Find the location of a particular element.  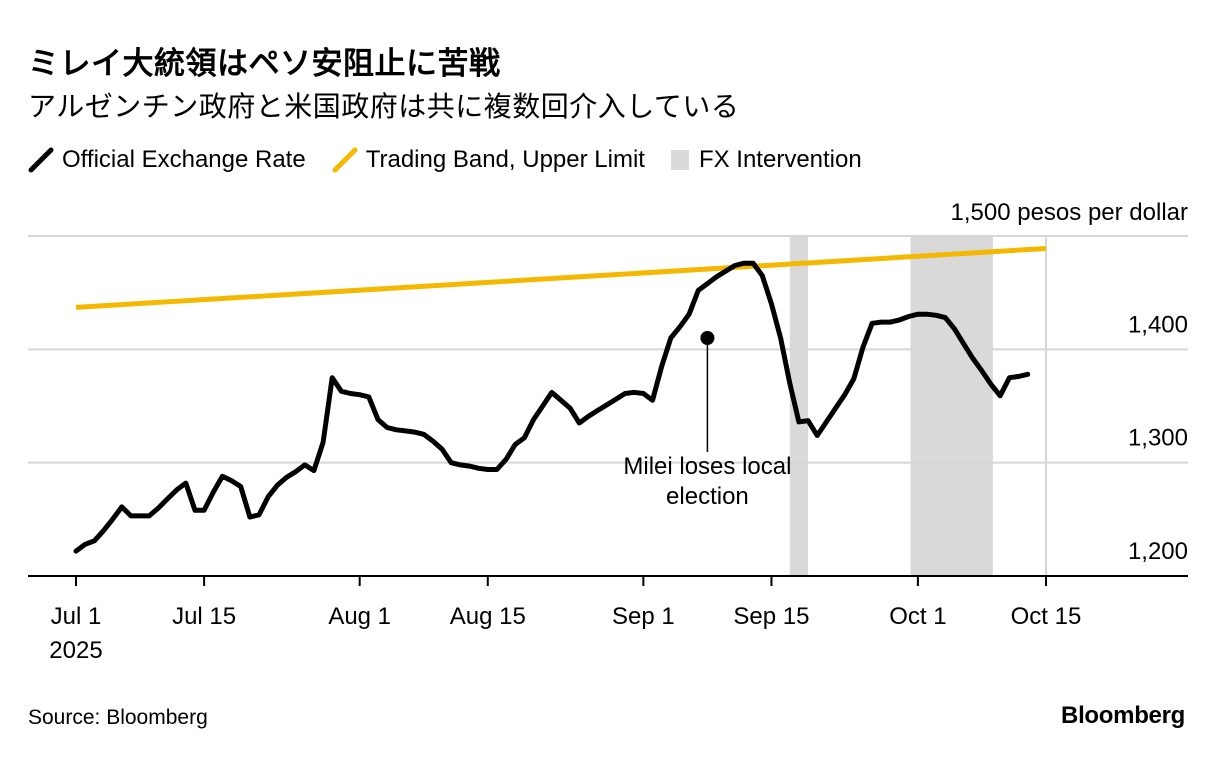

x-tick-label-45: Aug 15 is located at coordinates (488, 616).